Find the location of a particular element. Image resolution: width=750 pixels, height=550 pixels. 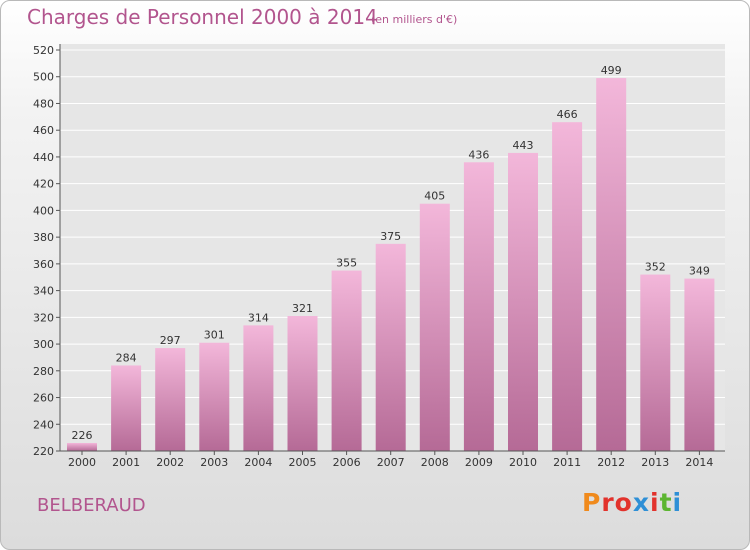

data-label-2004: 314 is located at coordinates (258, 317).